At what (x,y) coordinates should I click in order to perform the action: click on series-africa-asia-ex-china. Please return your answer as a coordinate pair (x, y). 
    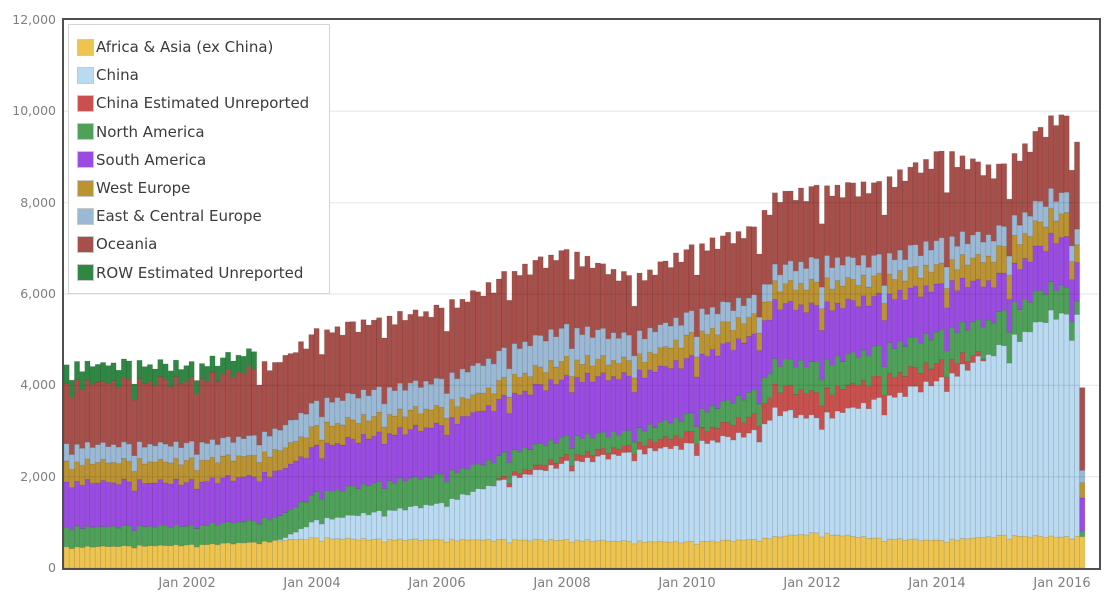
    Looking at the image, I should click on (575, 550).